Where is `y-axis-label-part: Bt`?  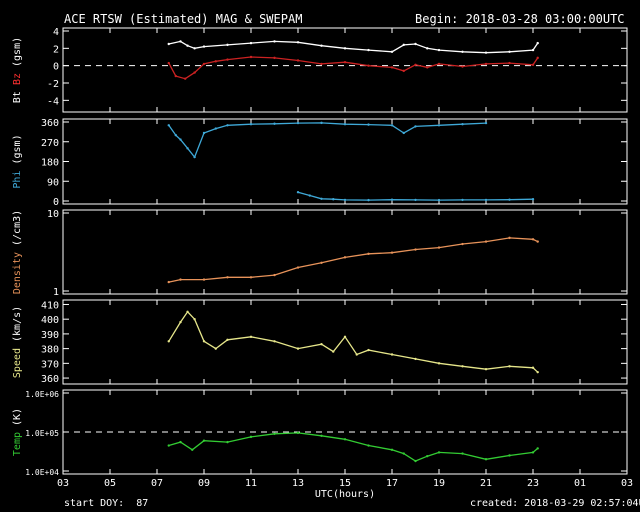 y-axis-label-part: Bt is located at coordinates (17, 97).